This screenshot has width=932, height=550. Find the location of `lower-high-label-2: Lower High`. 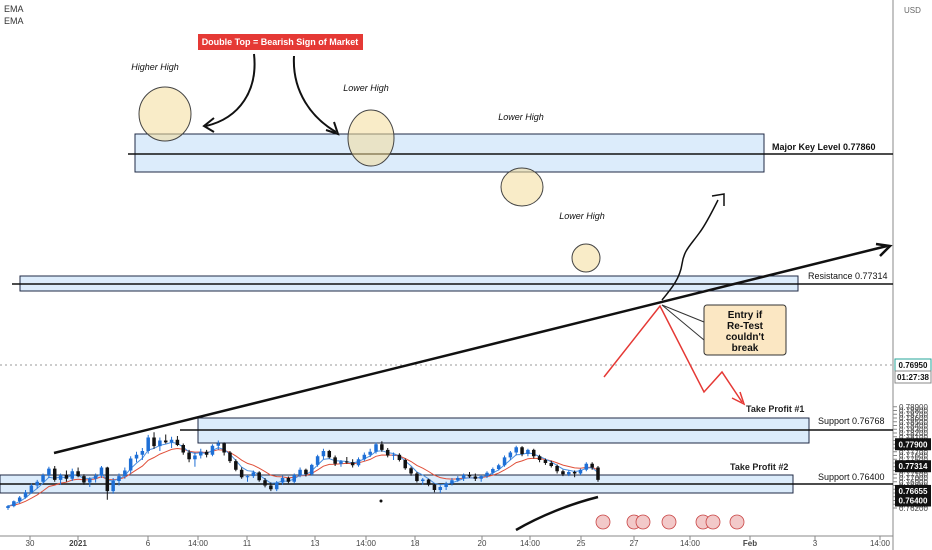

lower-high-label-2: Lower High is located at coordinates (521, 117).